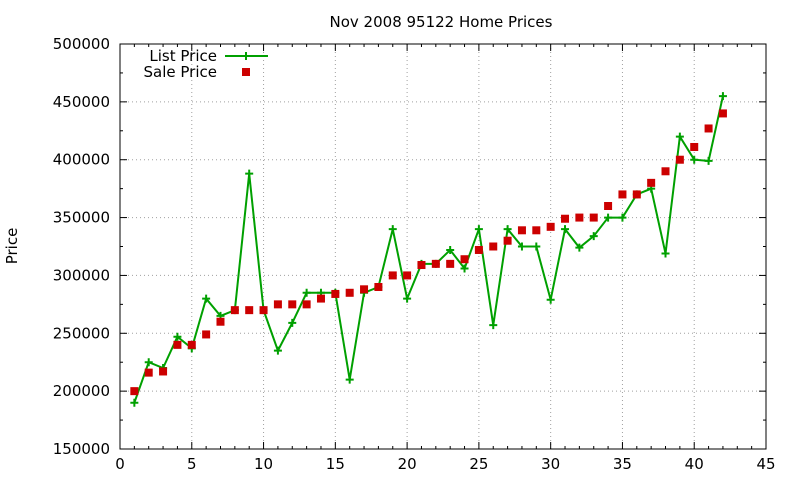 The height and width of the screenshot is (480, 800). Describe the element at coordinates (246, 56) in the screenshot. I see `legend-marker-list-price` at that location.